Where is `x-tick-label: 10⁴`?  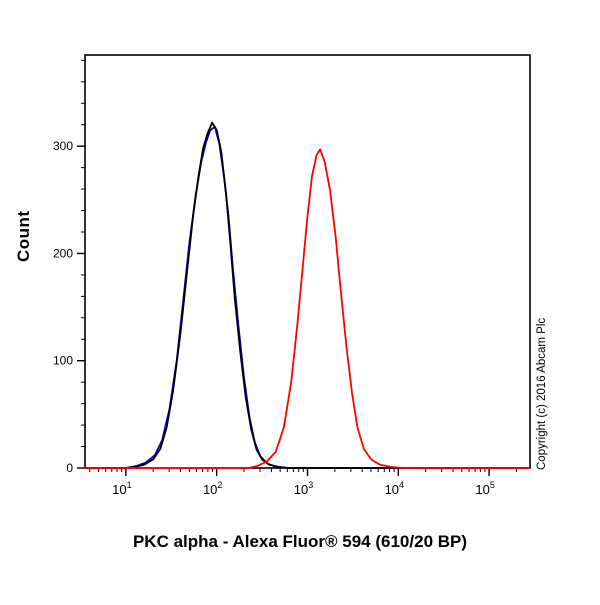 x-tick-label: 10⁴ is located at coordinates (394, 488).